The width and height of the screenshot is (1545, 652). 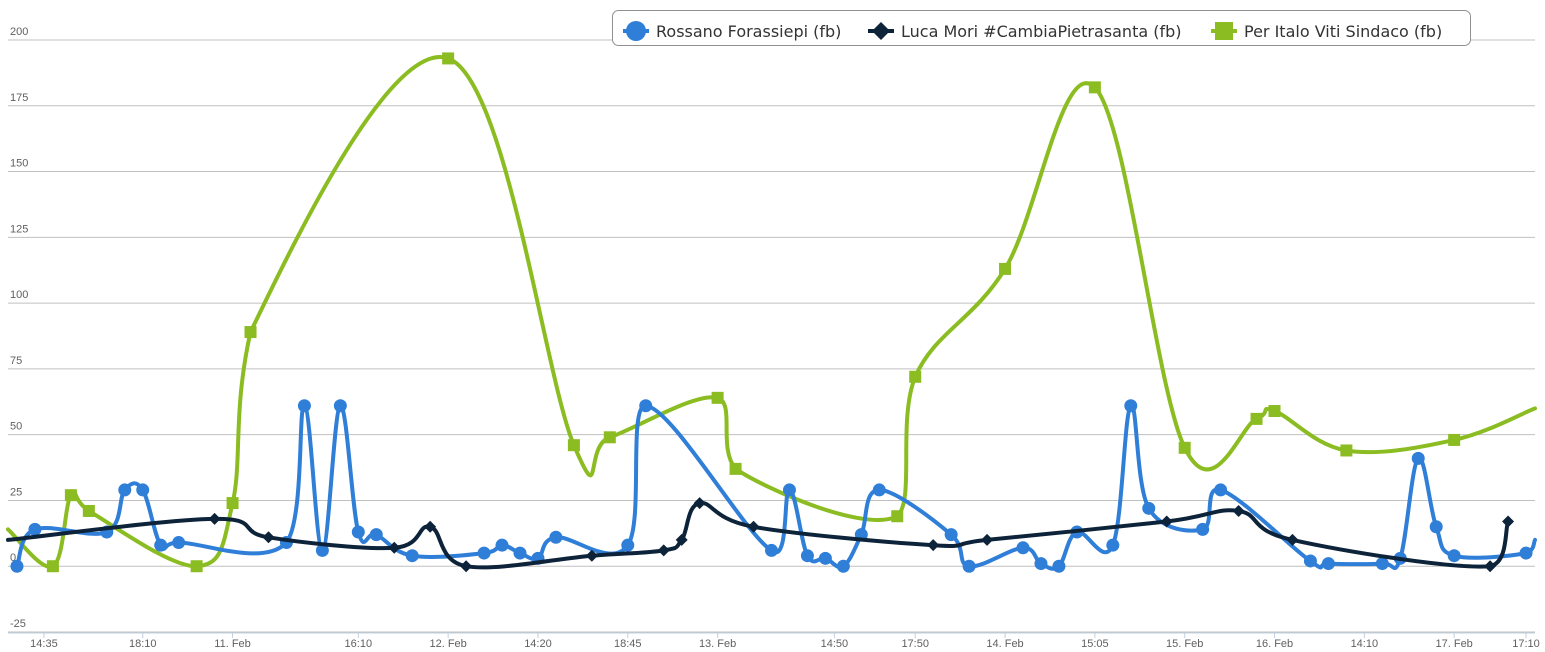 What do you see at coordinates (1025, 31) in the screenshot?
I see `legend-item: Luca Mori #CambiaPietrasanta (fb)` at bounding box center [1025, 31].